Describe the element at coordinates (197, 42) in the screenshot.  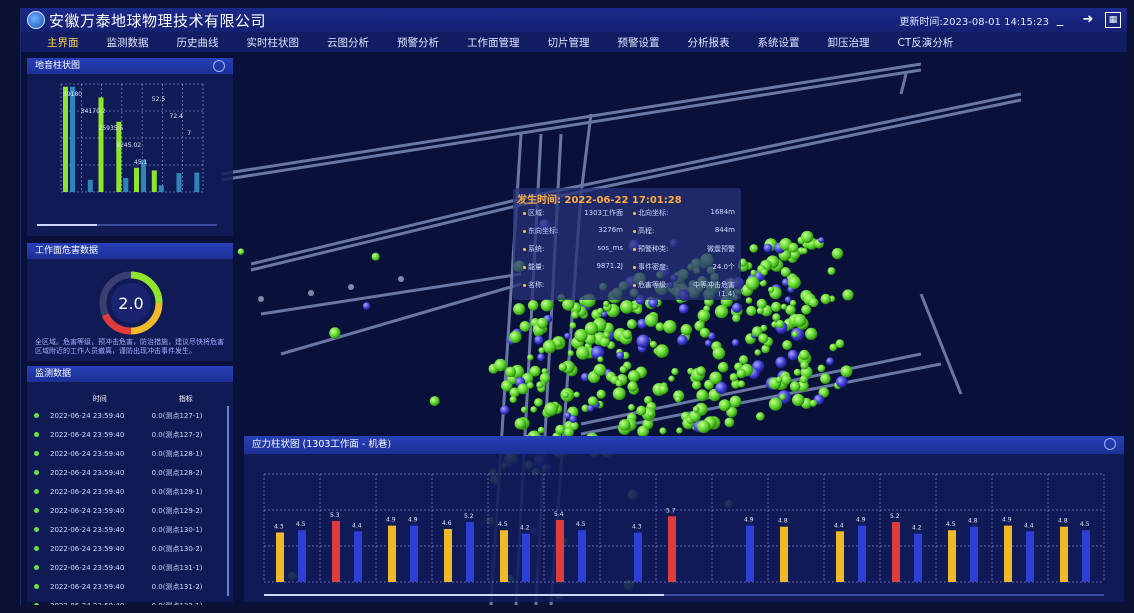
I see `menu-item-history-curve: 历史曲线` at that location.